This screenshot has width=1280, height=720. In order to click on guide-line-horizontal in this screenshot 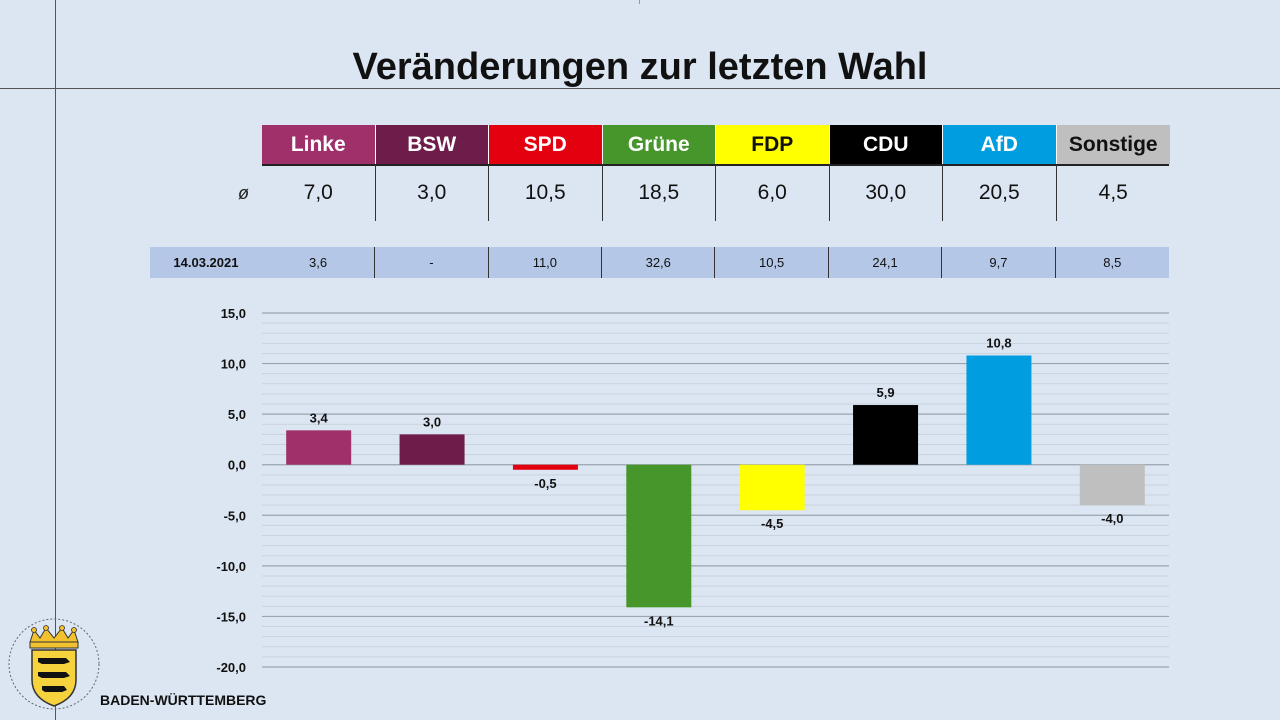, I will do `click(640, 88)`.